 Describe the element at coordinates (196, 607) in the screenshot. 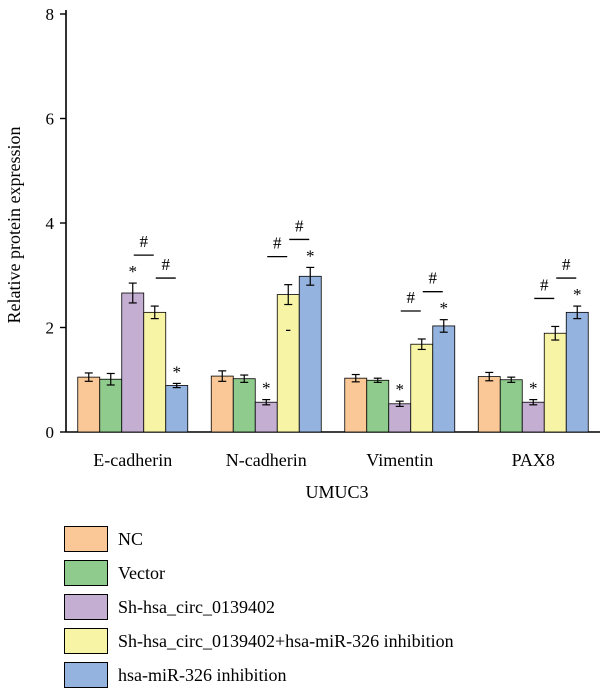

I see `legend-label: Sh-hsa_circ_0139402` at that location.